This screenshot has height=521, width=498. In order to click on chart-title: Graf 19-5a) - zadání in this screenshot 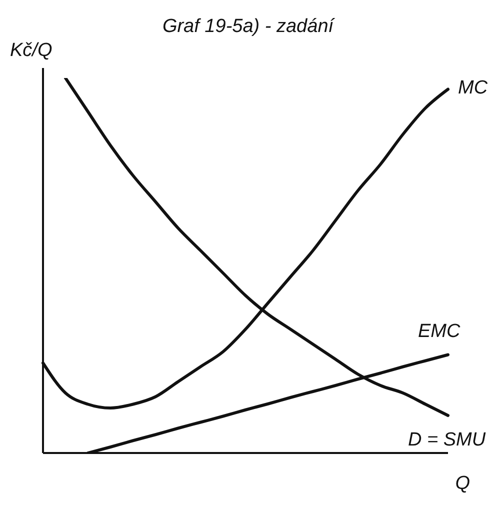, I will do `click(248, 27)`.